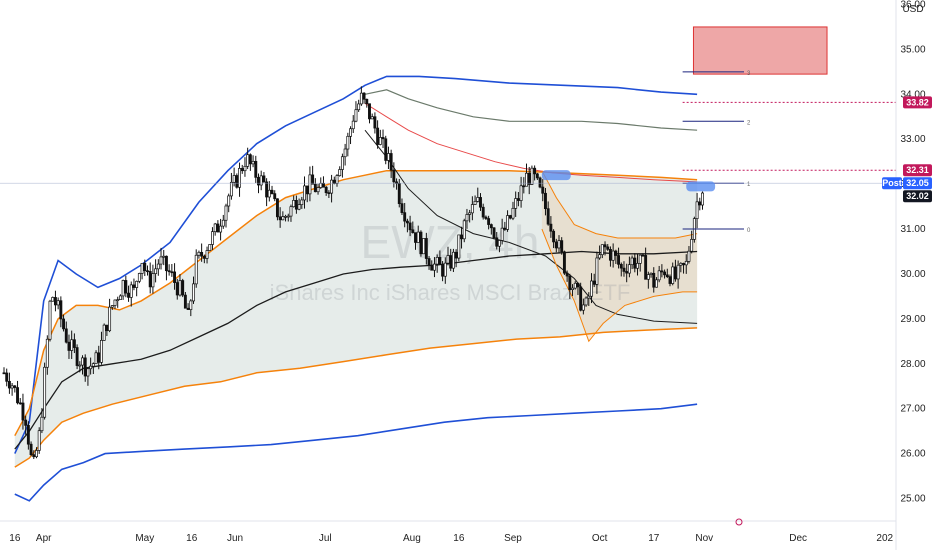  What do you see at coordinates (600, 538) in the screenshot?
I see `x-tick-label: Oct` at bounding box center [600, 538].